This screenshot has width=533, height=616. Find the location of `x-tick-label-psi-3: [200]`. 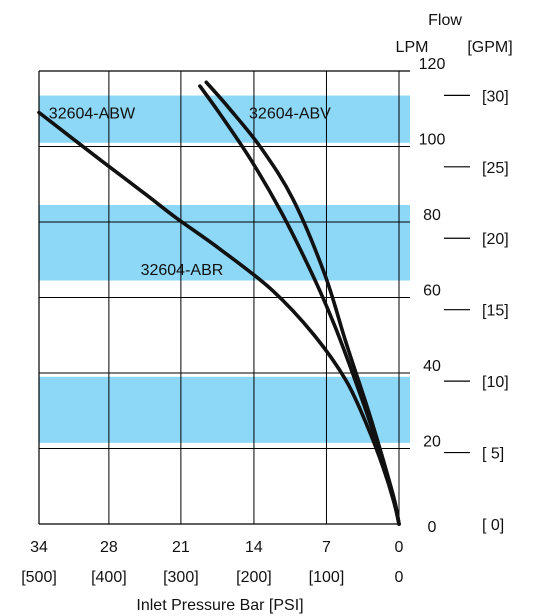

x-tick-label-psi-3: [200] is located at coordinates (254, 577).